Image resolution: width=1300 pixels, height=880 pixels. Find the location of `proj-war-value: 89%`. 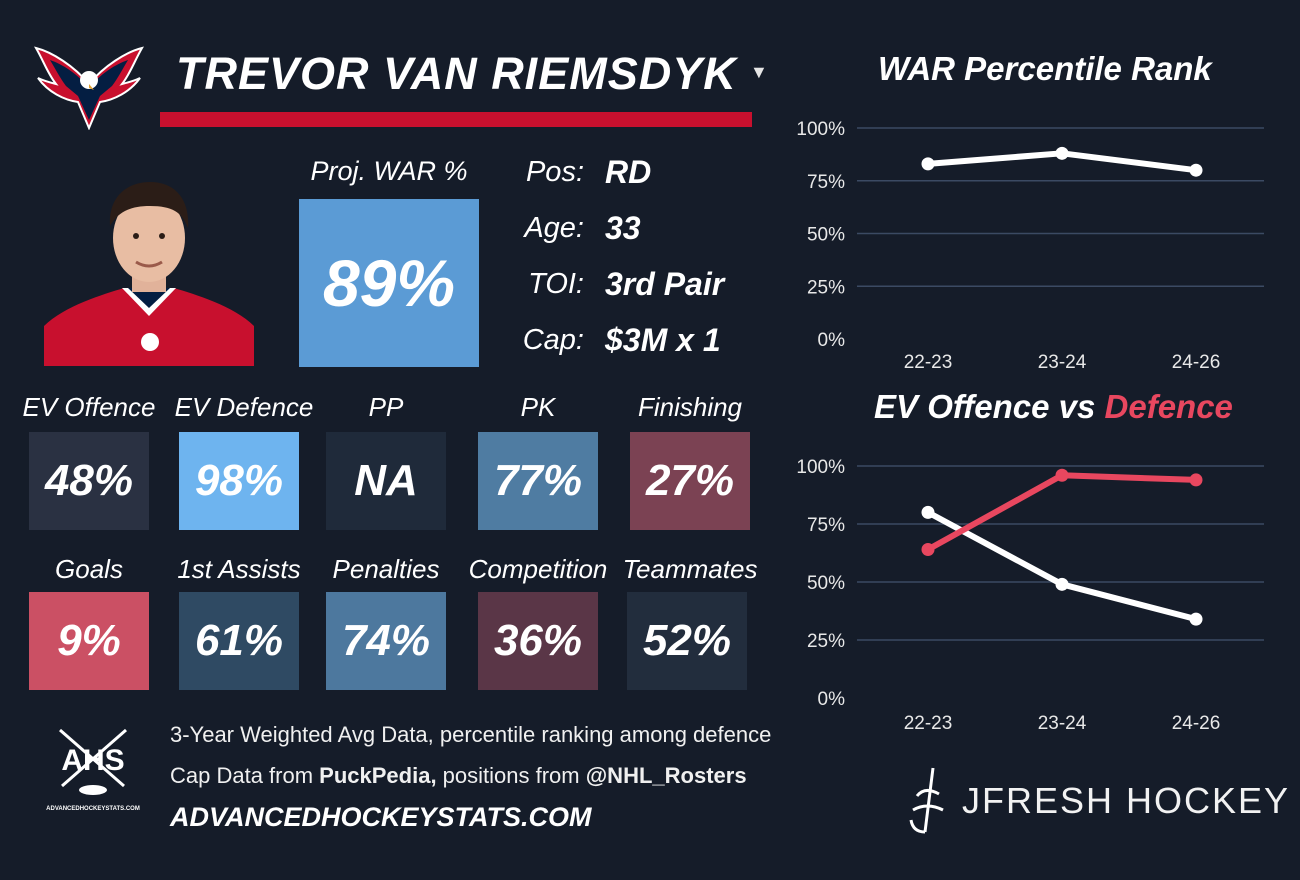

proj-war-value: 89% is located at coordinates (389, 283).